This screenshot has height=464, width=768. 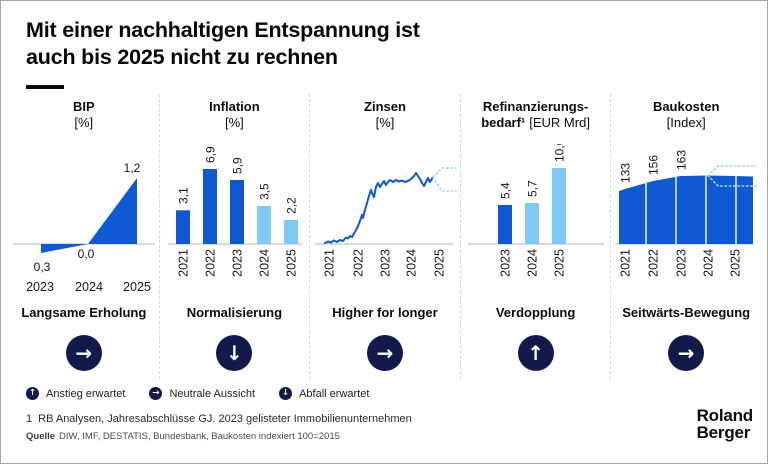 I want to click on zinsen-title-text: Zinsen, so click(x=385, y=106).